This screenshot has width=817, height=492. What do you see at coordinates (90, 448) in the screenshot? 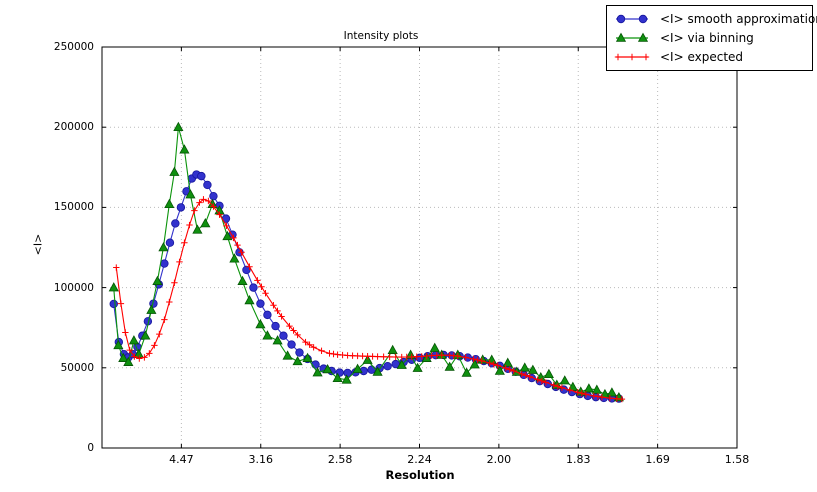
I see `y-tick-label: 0` at bounding box center [90, 448].